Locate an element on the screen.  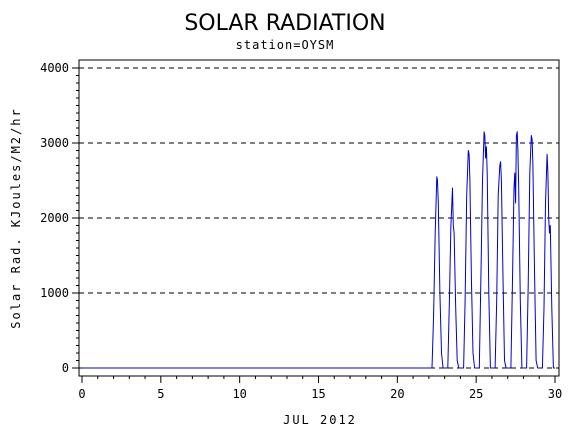
y-axis-label: Solar Rad. KJoules/M2/hr is located at coordinates (16, 217).